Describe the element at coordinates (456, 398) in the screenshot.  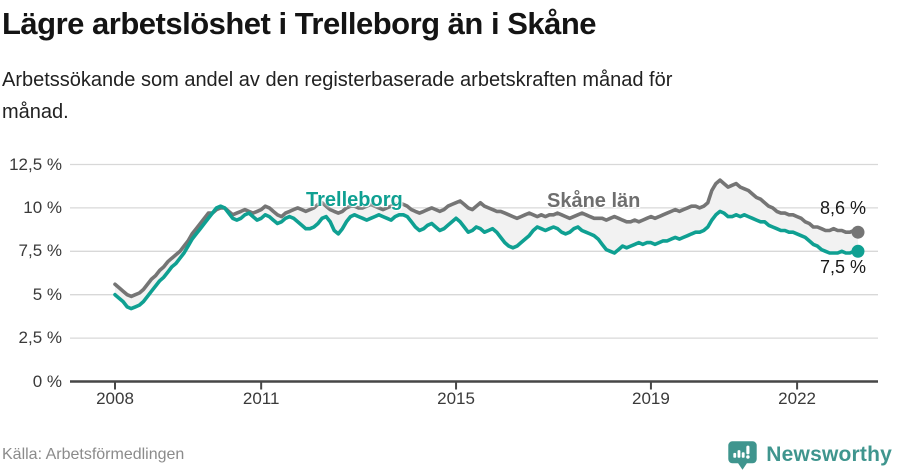
I see `x-tick-label: 2015` at that location.